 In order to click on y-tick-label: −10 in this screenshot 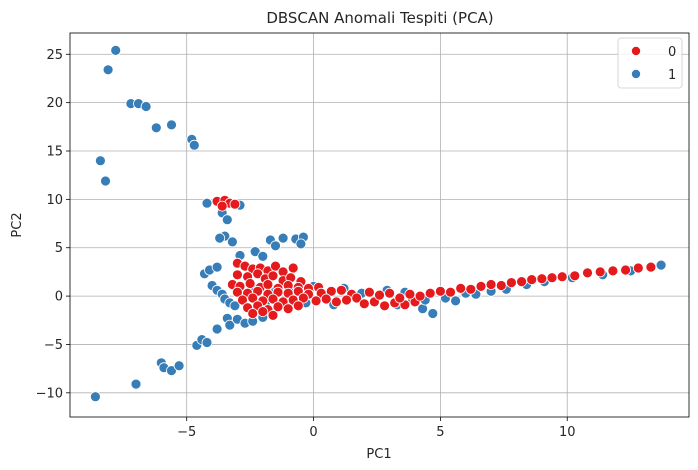, I will do `click(49, 393)`.